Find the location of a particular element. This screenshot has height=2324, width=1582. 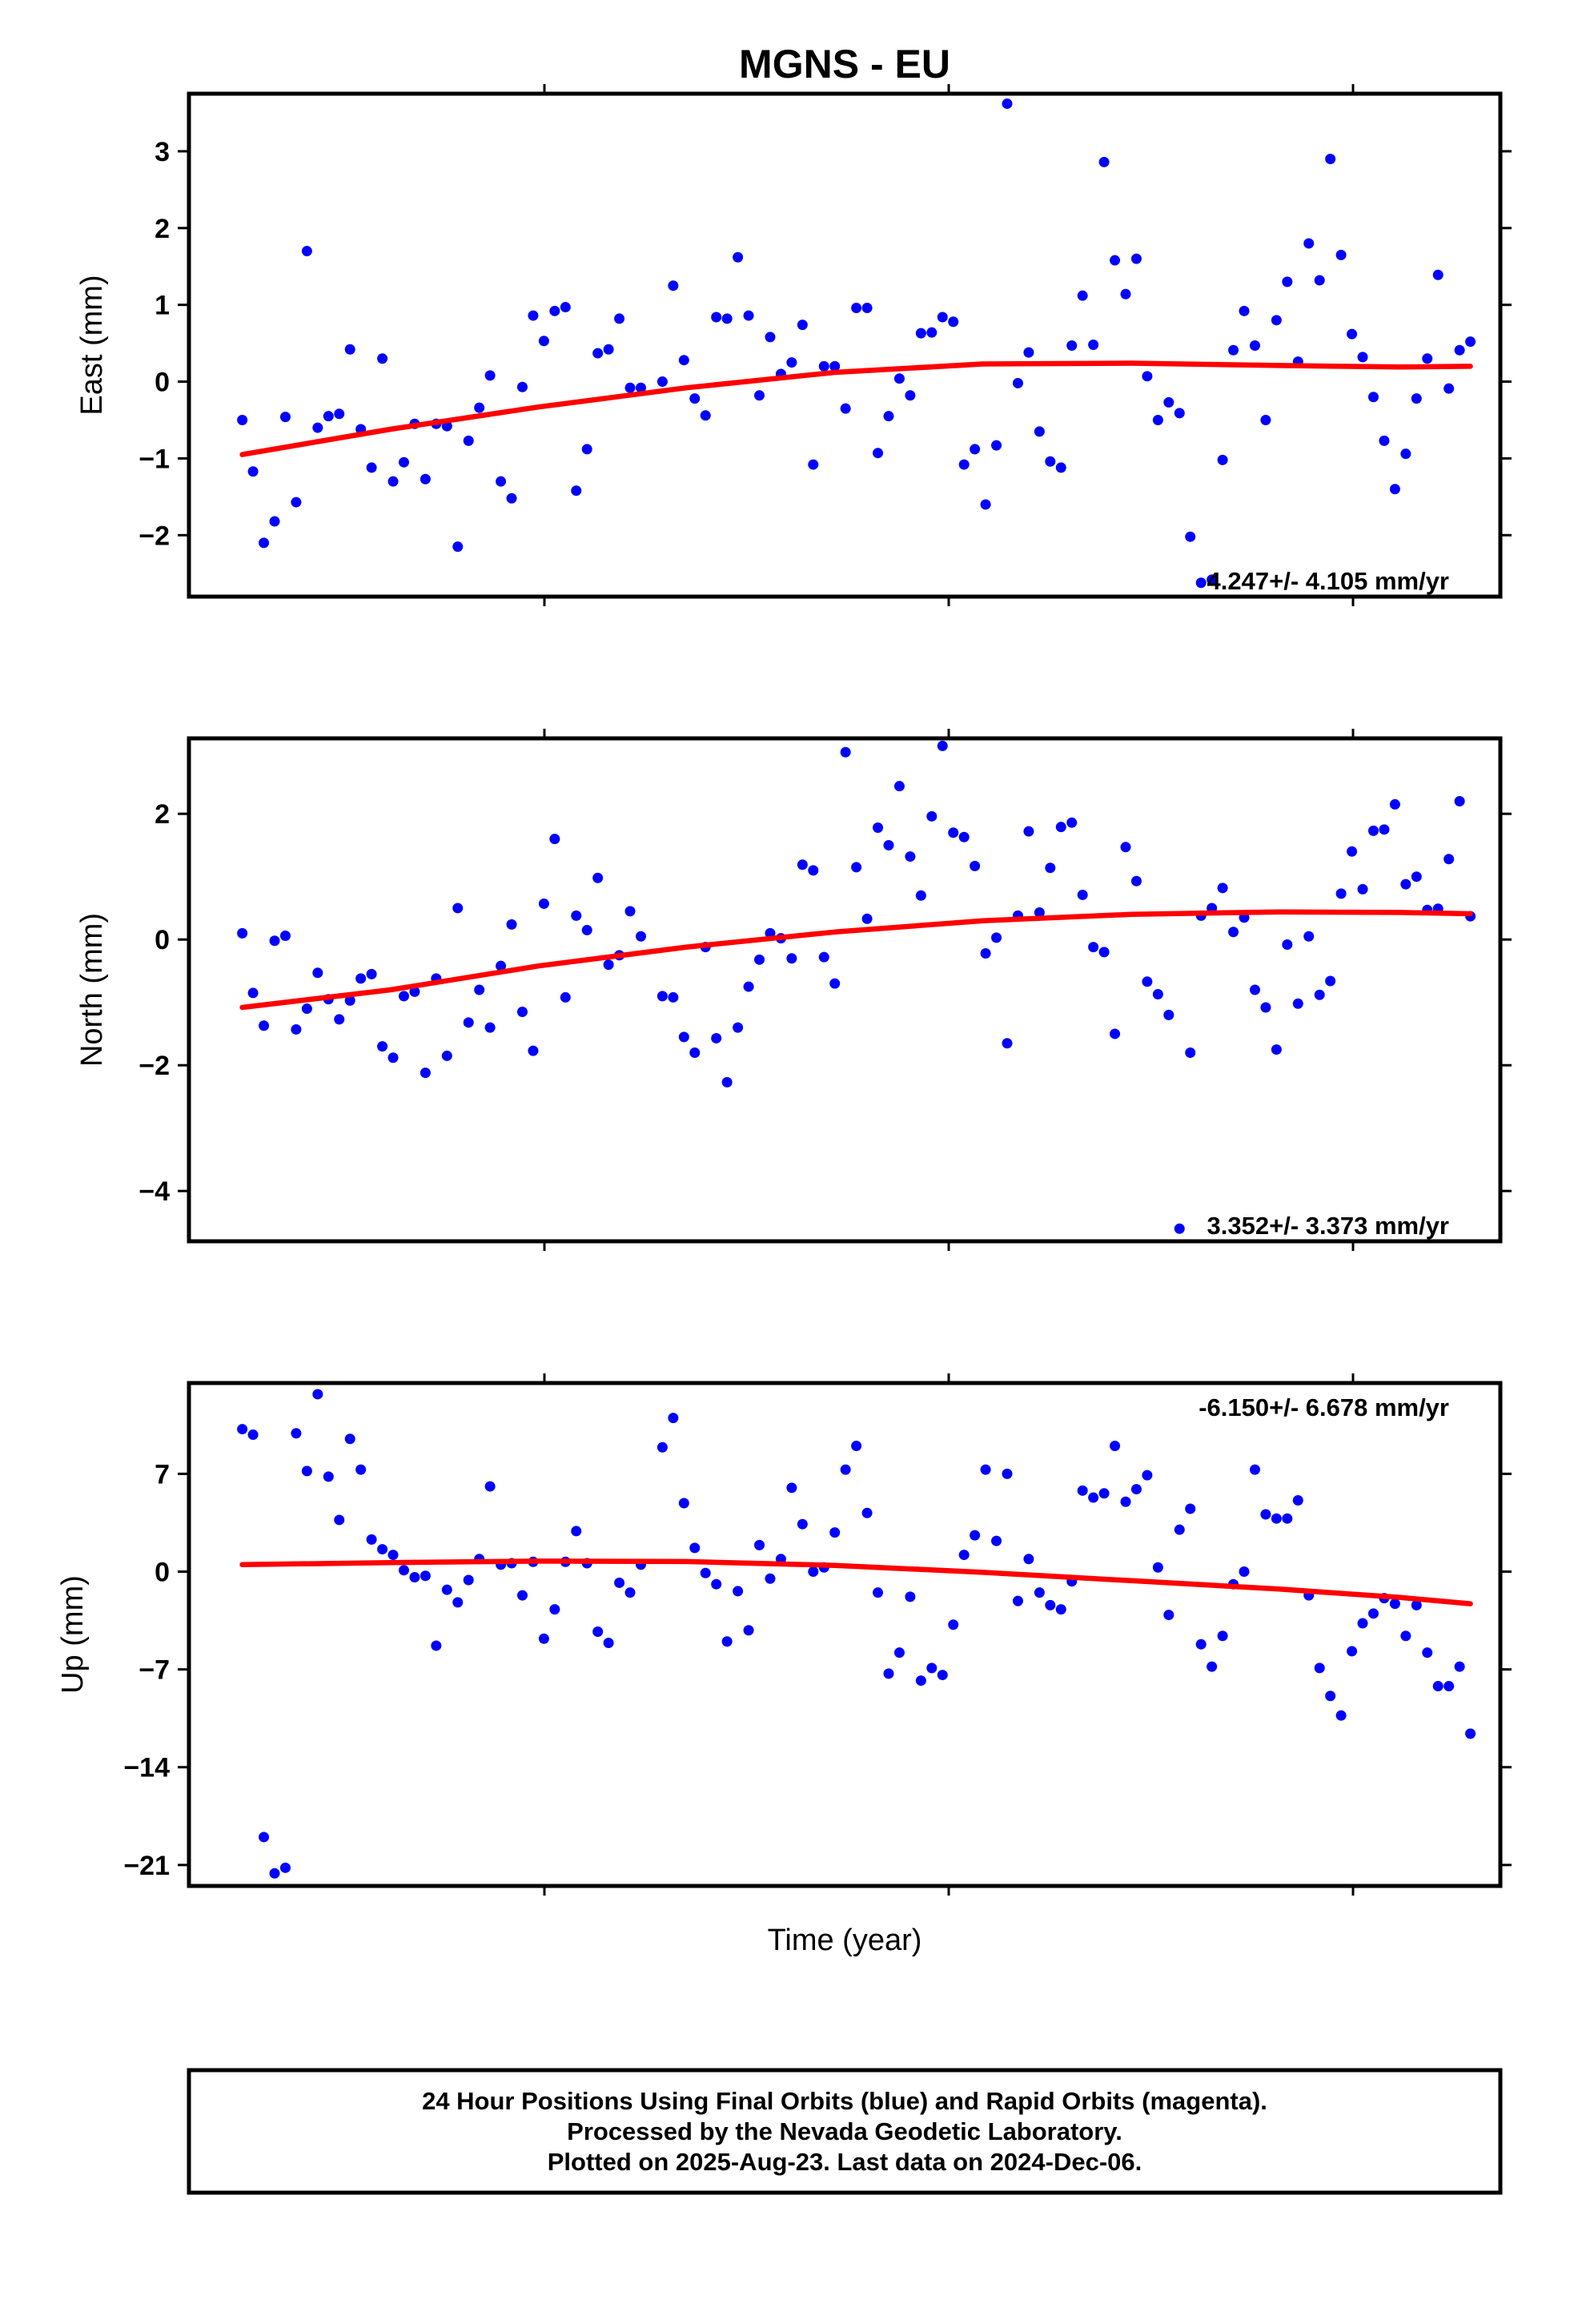

east-ytick-label: −2 is located at coordinates (154, 536).